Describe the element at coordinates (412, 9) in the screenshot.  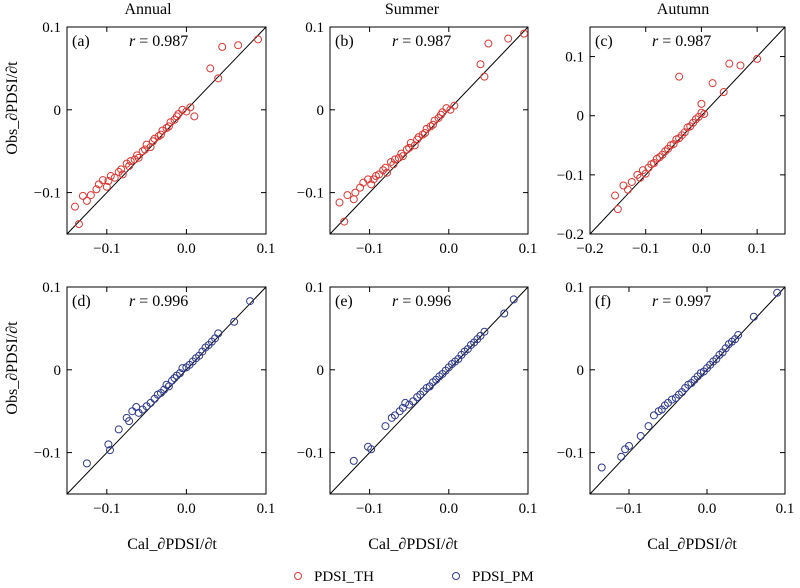
I see `column-title-summer: Summer` at that location.